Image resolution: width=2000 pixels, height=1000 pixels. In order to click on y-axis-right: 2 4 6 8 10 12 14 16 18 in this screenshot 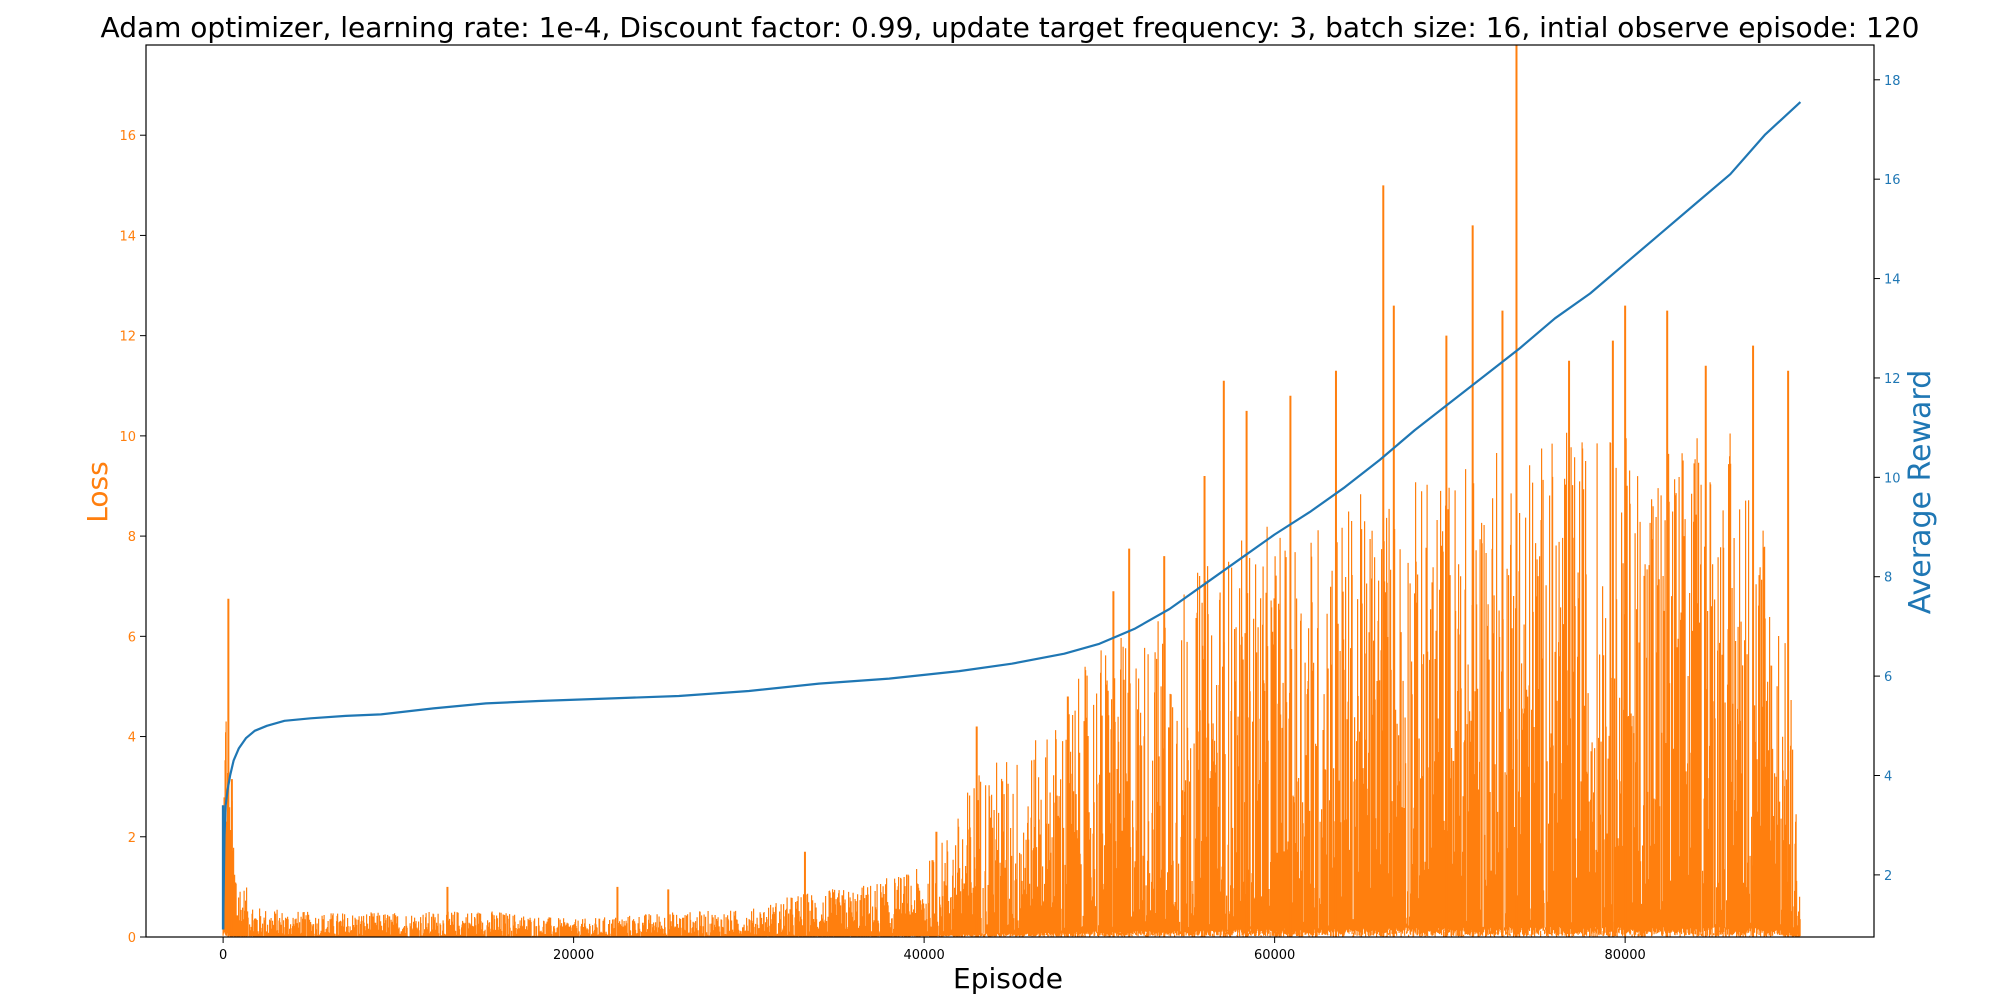, I will do `click(1887, 479)`.